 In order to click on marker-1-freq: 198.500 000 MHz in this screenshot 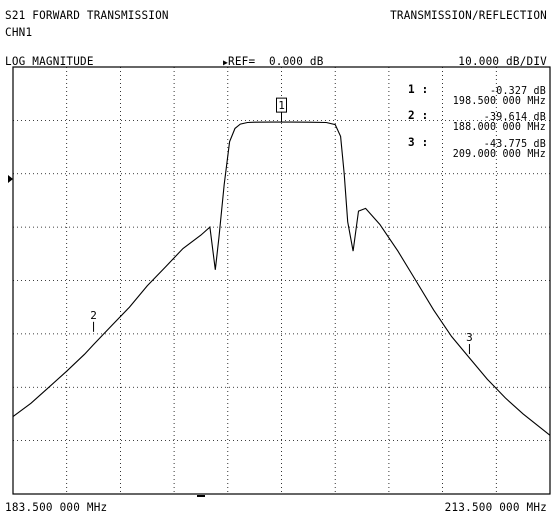, I will do `click(499, 101)`.